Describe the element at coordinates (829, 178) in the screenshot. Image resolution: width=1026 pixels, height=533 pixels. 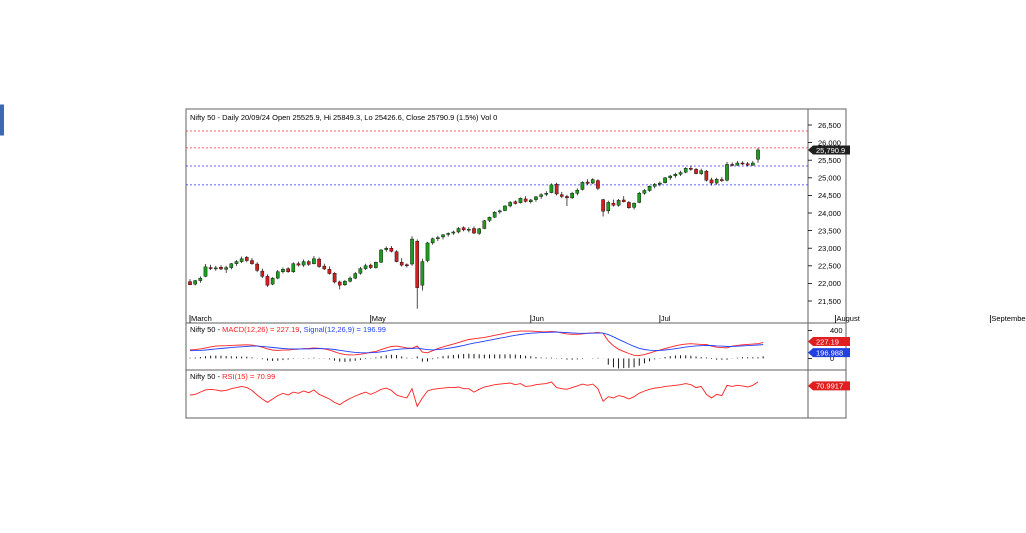
I see `price-axis-tick-label: 25,000` at that location.